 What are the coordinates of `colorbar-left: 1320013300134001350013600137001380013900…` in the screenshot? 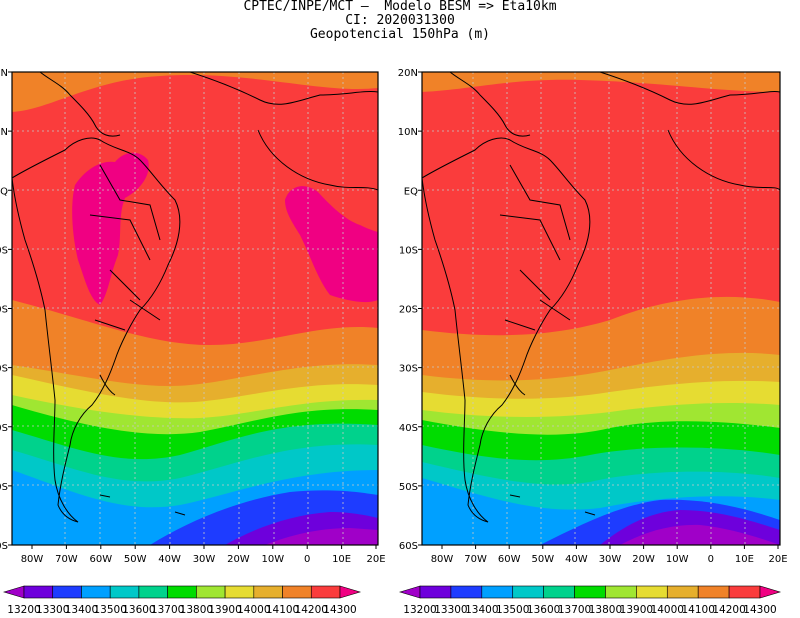 It's located at (182, 600).